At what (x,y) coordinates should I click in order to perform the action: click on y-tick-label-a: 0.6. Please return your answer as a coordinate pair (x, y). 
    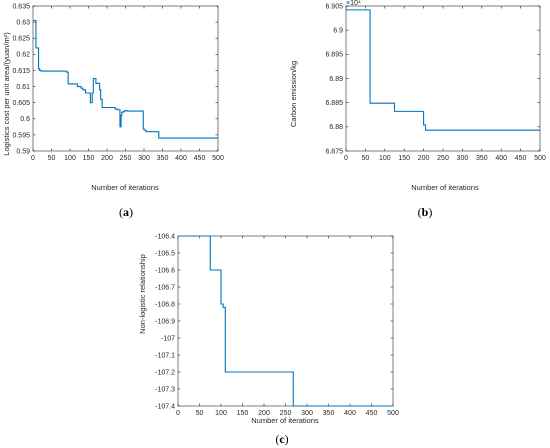
    Looking at the image, I should click on (25, 119).